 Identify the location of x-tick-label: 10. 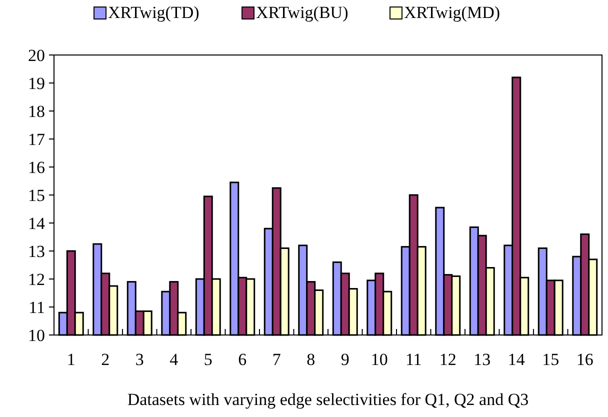
(379, 359).